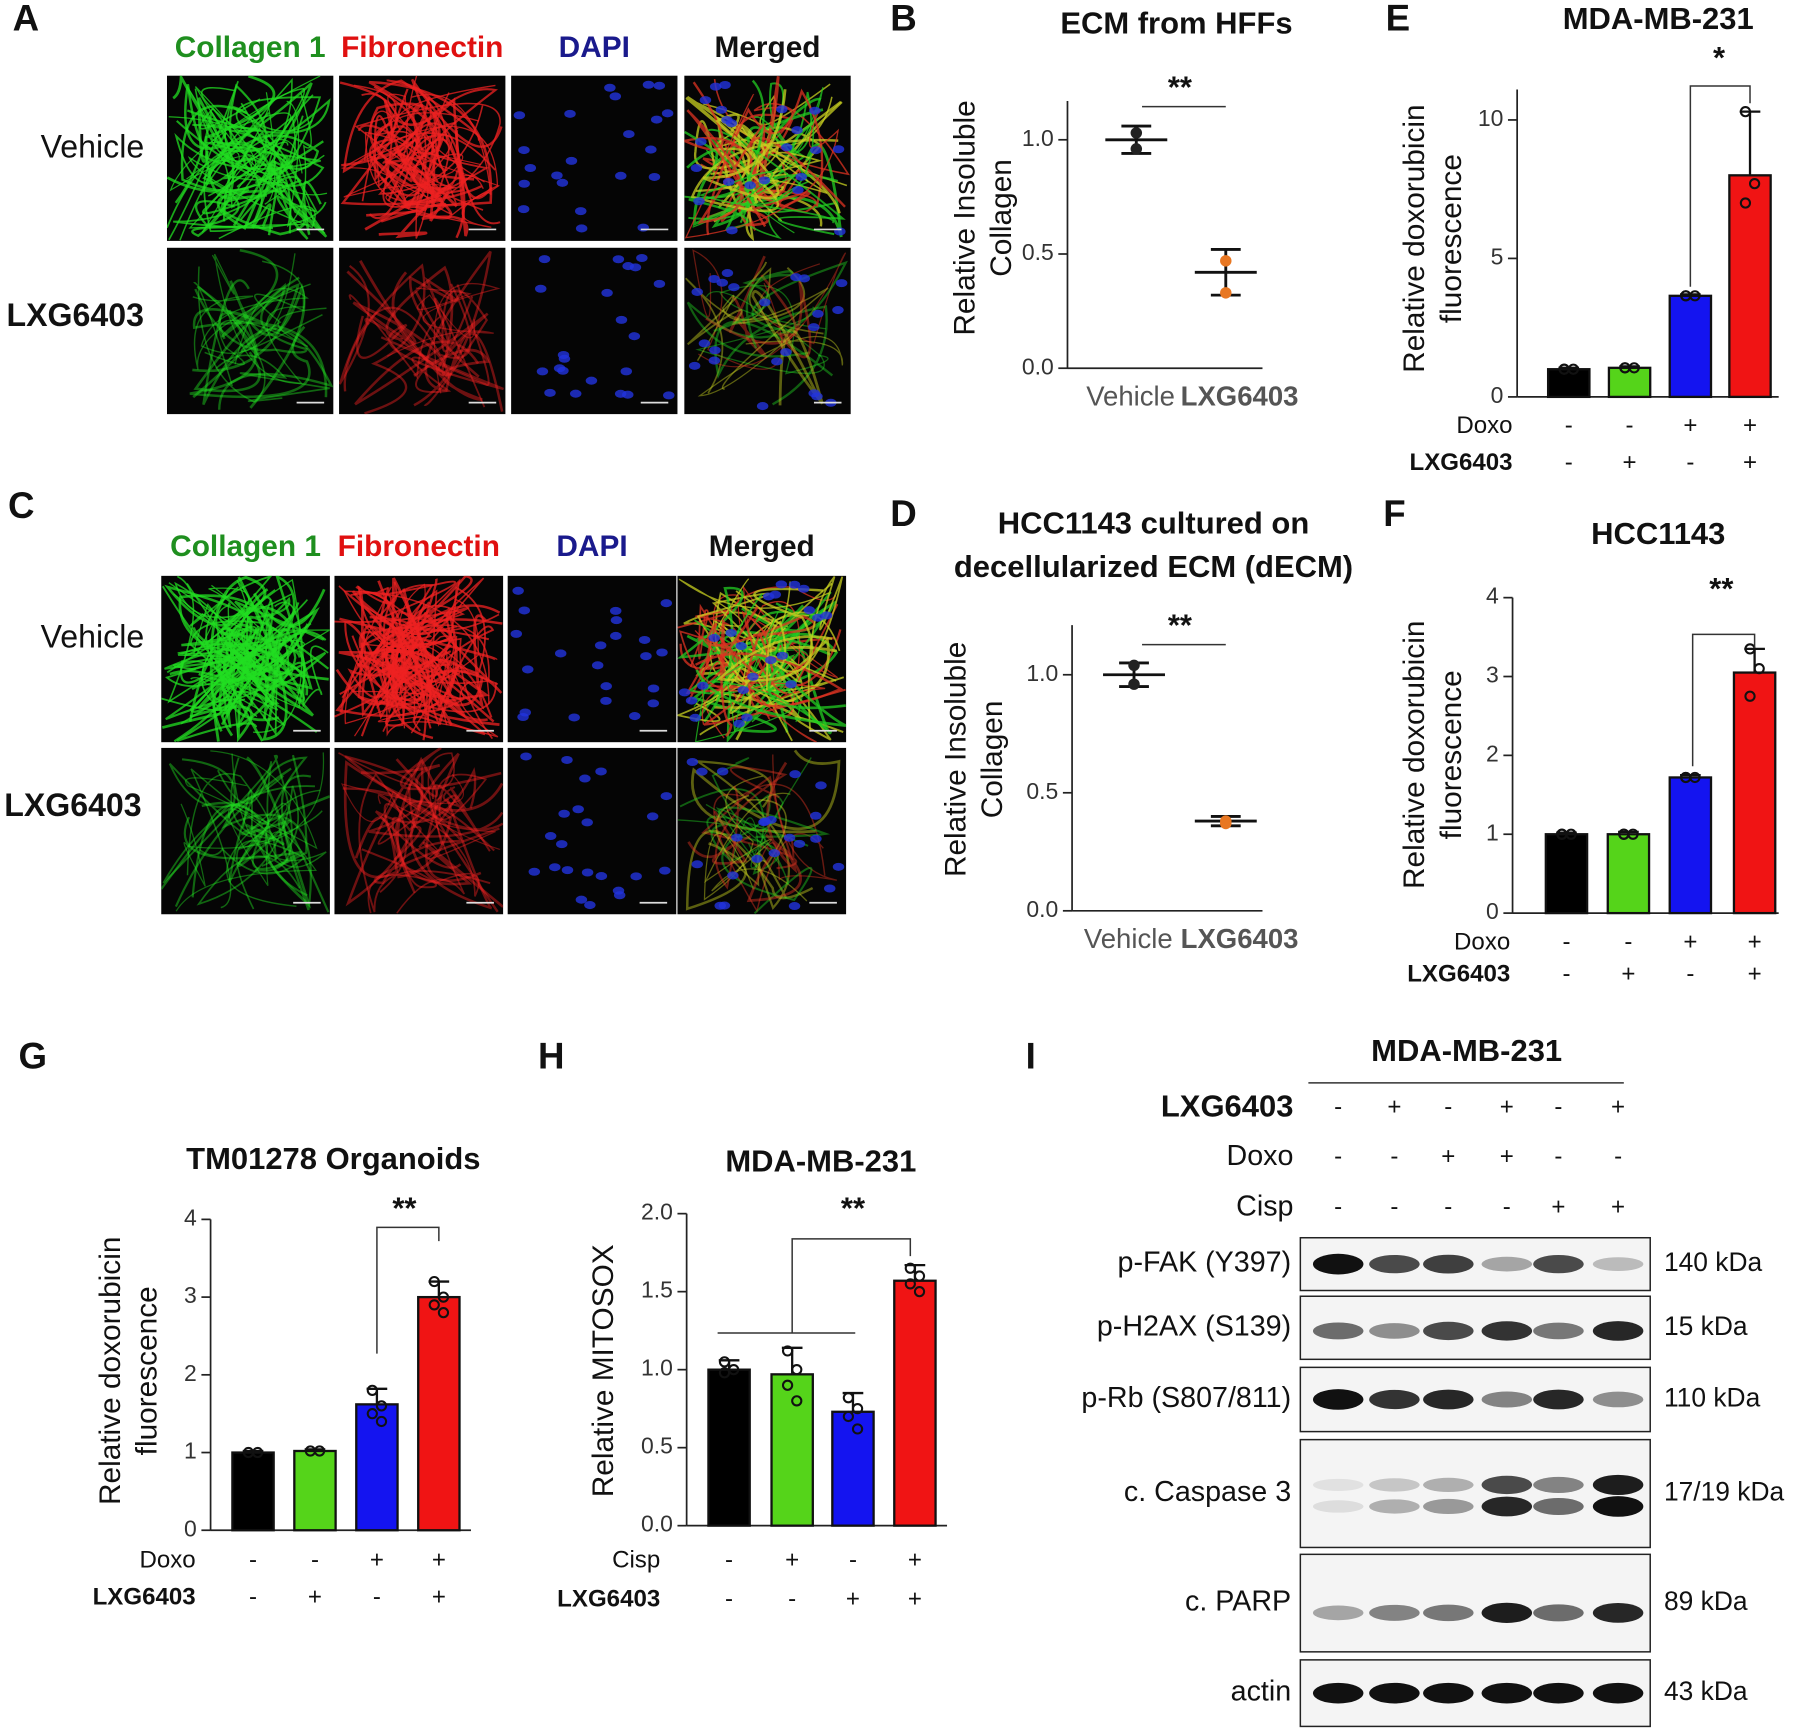 Image resolution: width=1800 pixels, height=1731 pixels. I want to click on y-tick-label: 1.0, so click(657, 1368).